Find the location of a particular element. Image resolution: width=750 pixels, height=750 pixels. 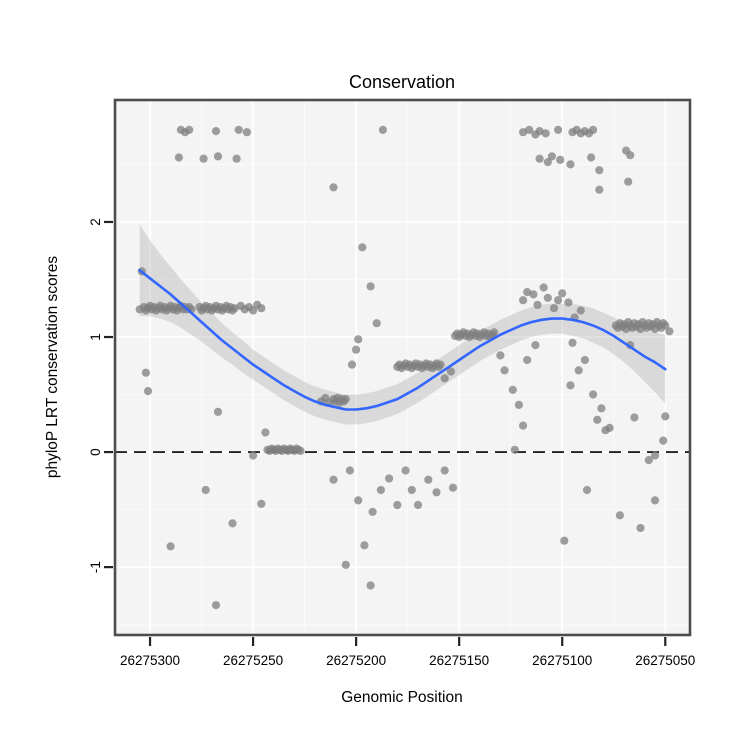

y-axis-tick-label: -1 is located at coordinates (95, 567).